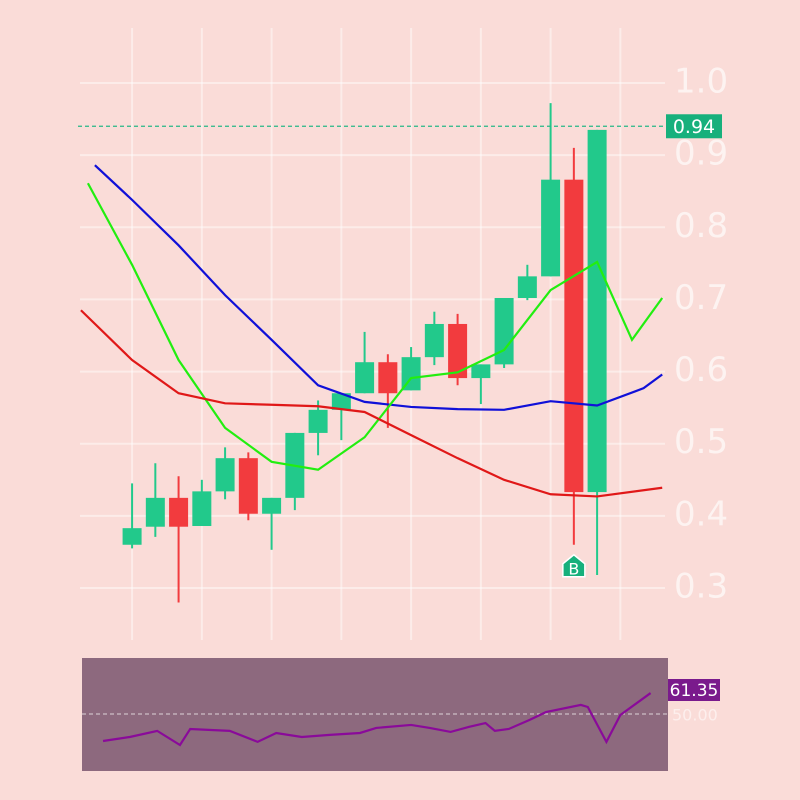 Image resolution: width=800 pixels, height=800 pixels. What do you see at coordinates (701, 298) in the screenshot?
I see `y-tick-label: 0.7` at bounding box center [701, 298].